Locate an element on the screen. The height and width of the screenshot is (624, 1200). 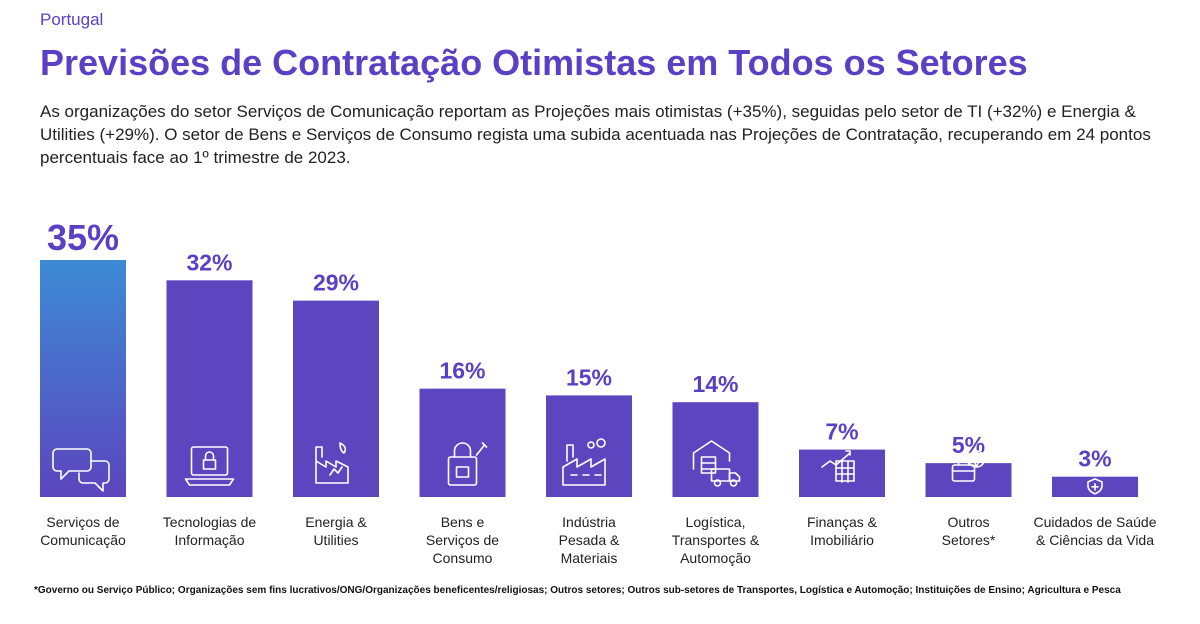
factory-icon is located at coordinates (584, 462).